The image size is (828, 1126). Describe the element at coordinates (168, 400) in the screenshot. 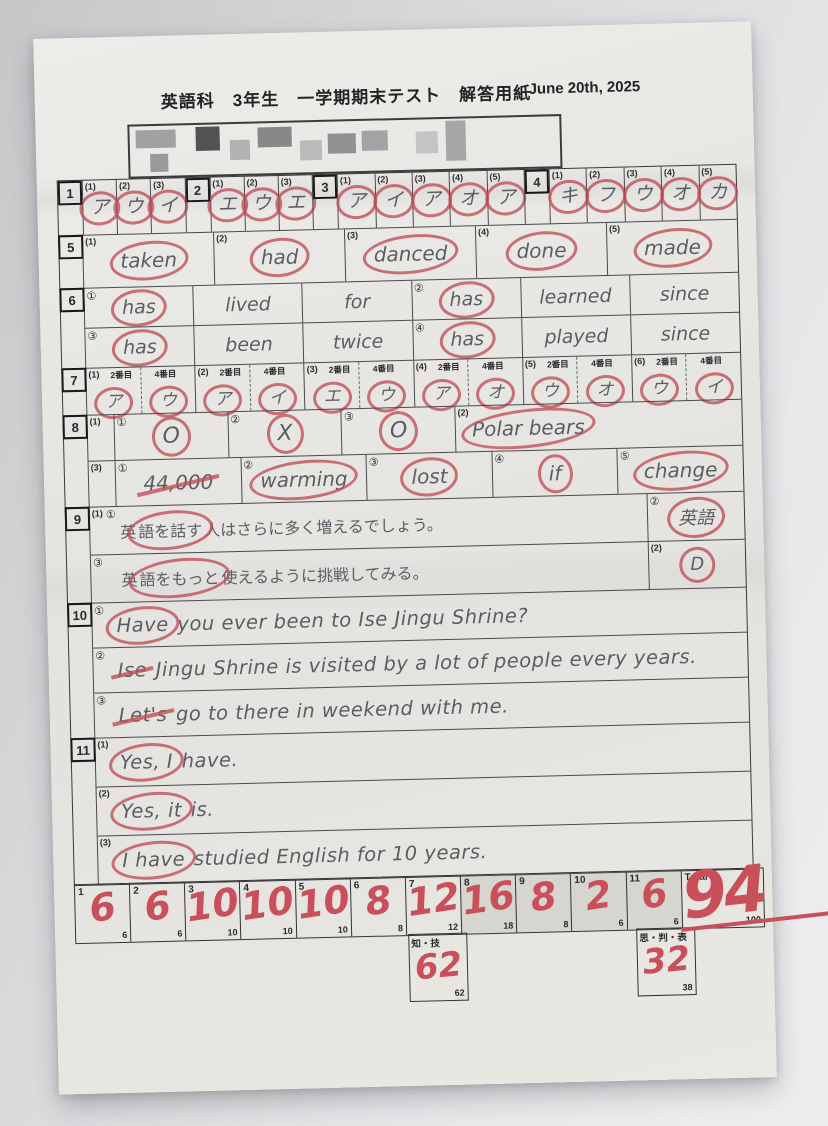

I see `handwritten-answer-fourth: ウ` at that location.